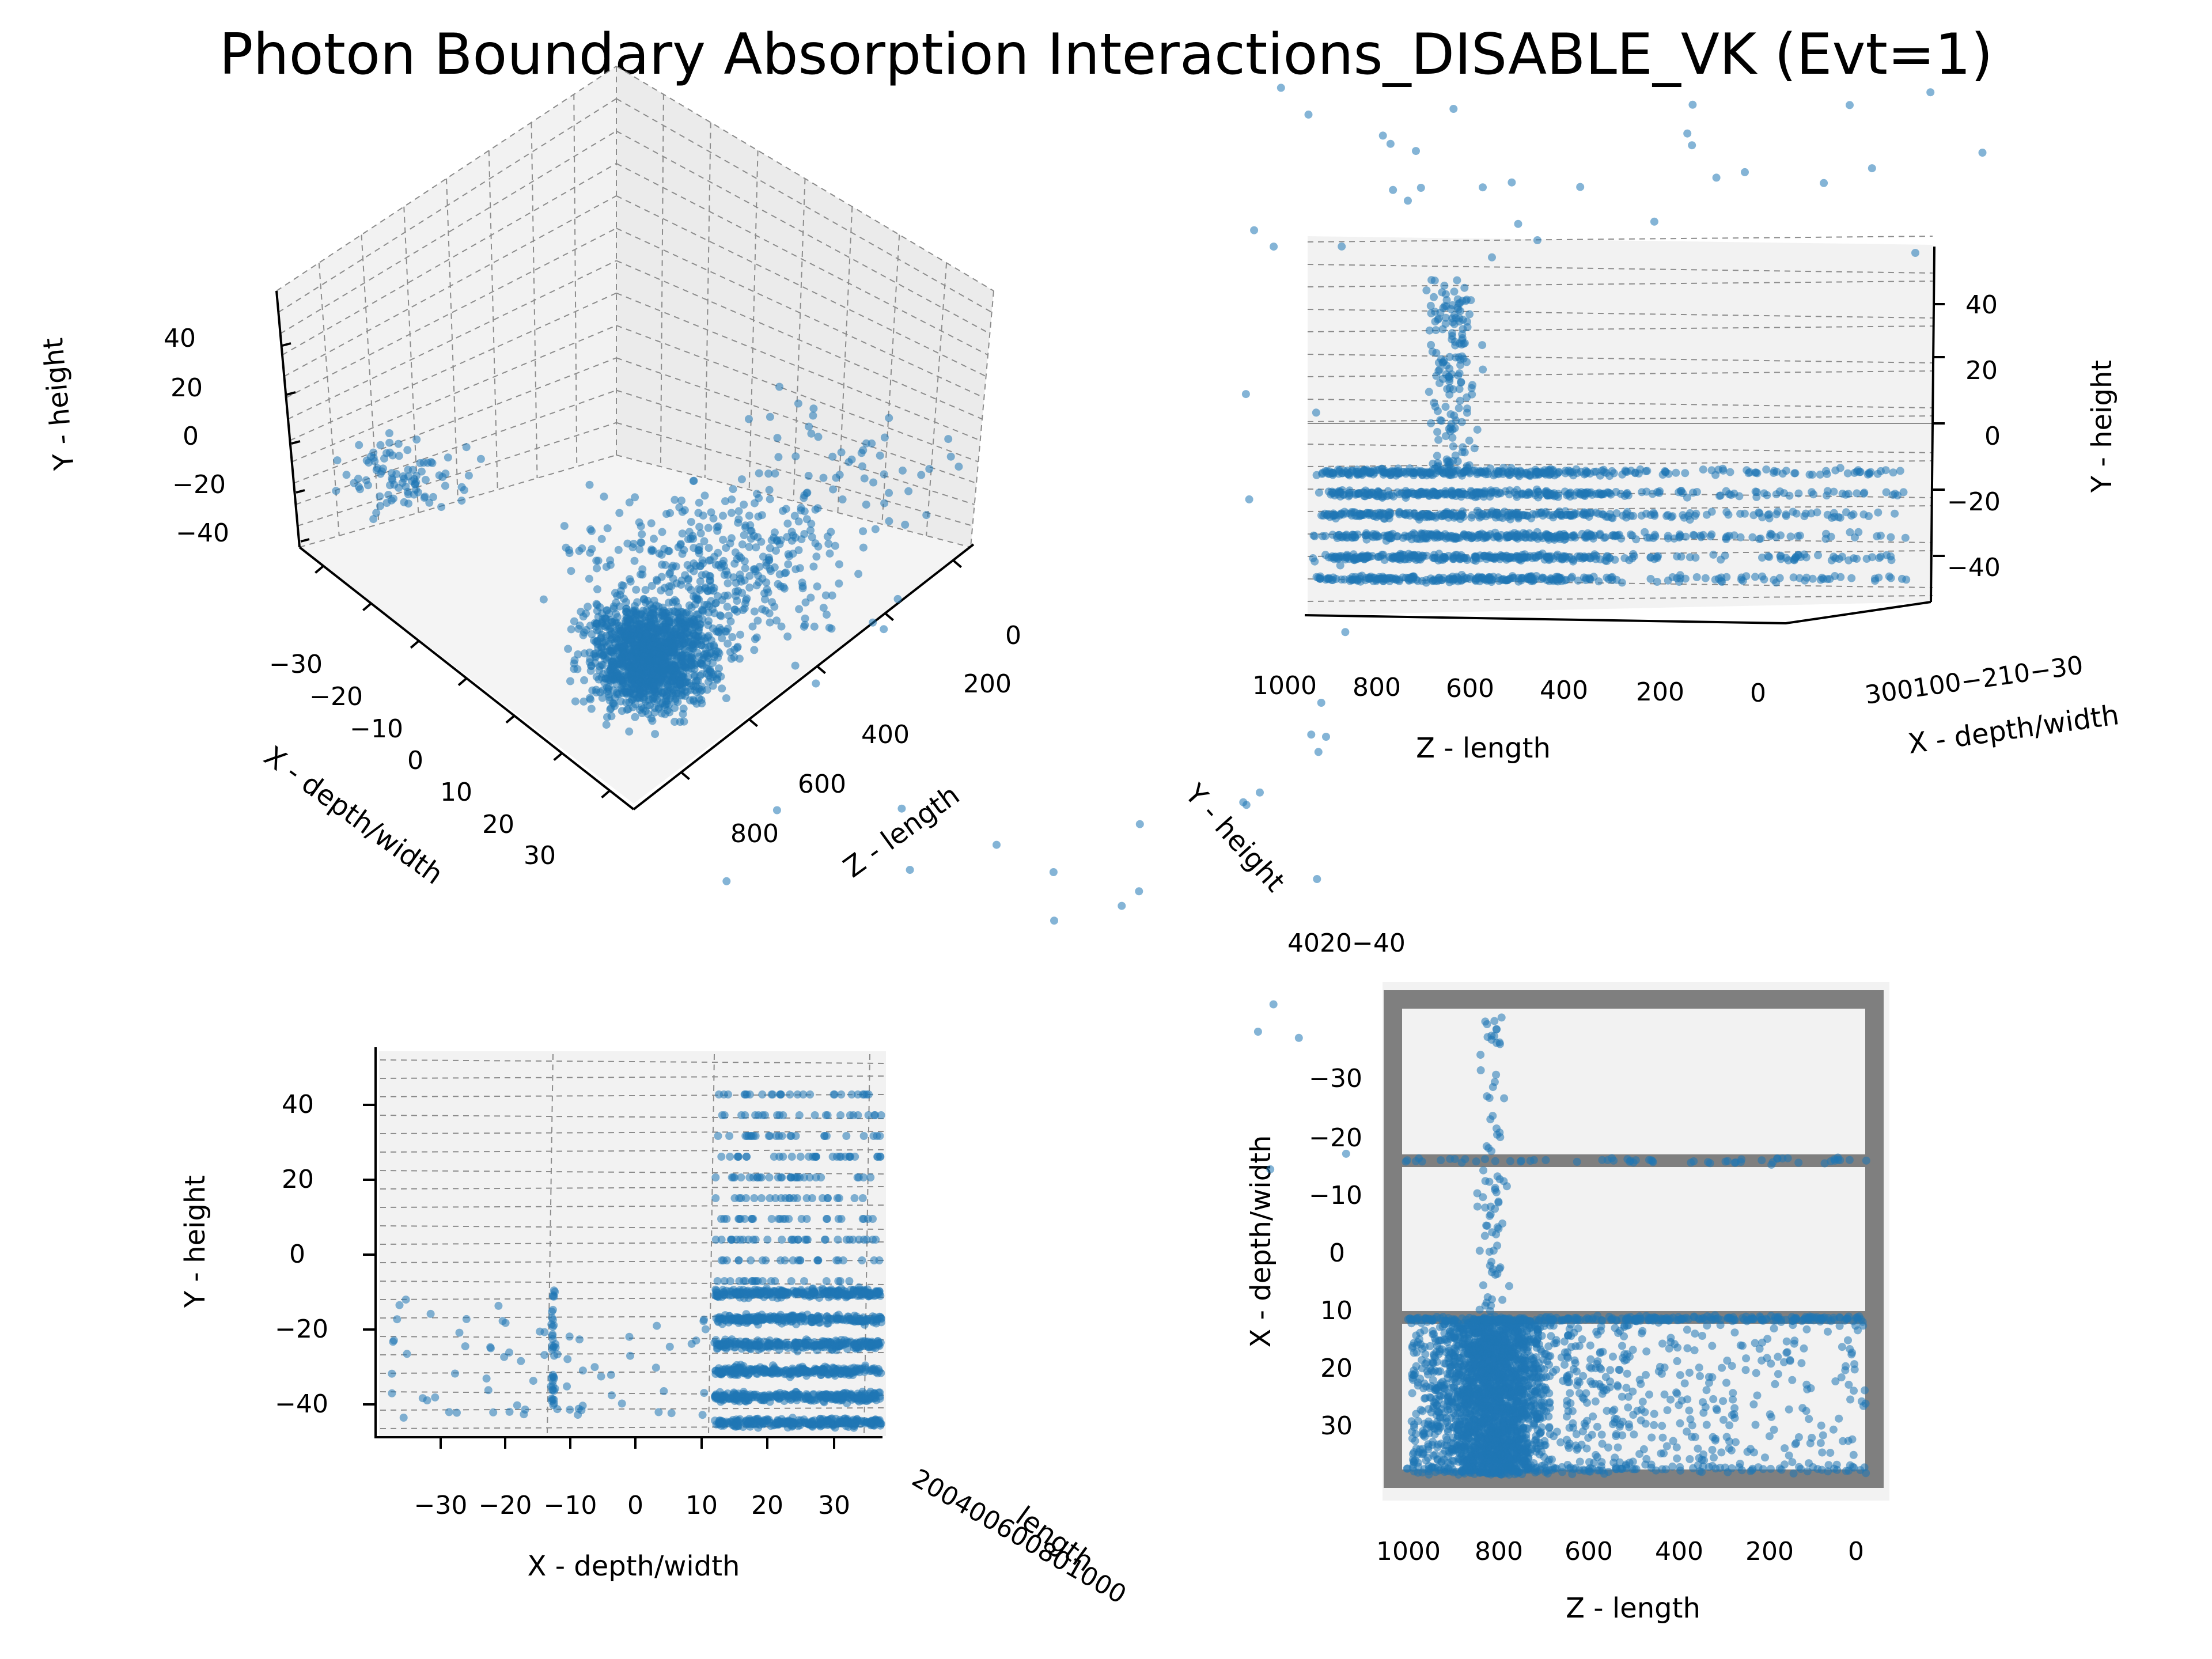 The width and height of the screenshot is (2212, 1659). Describe the element at coordinates (1974, 502) in the screenshot. I see `p2-ytick-label: −20` at that location.